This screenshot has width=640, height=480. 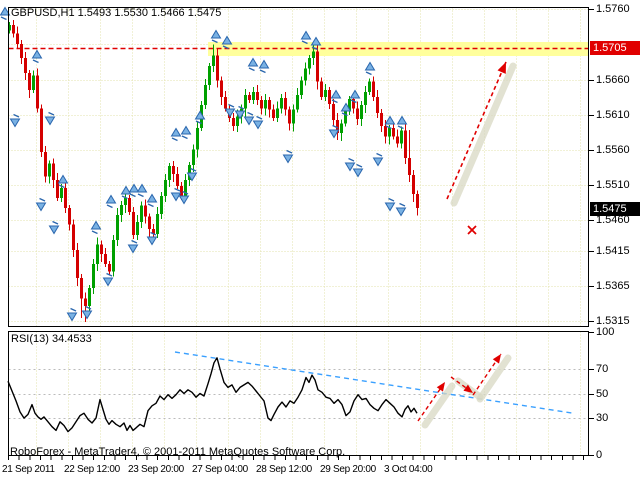 What do you see at coordinates (398, 49) in the screenshot?
I see `resistance-zone` at bounding box center [398, 49].